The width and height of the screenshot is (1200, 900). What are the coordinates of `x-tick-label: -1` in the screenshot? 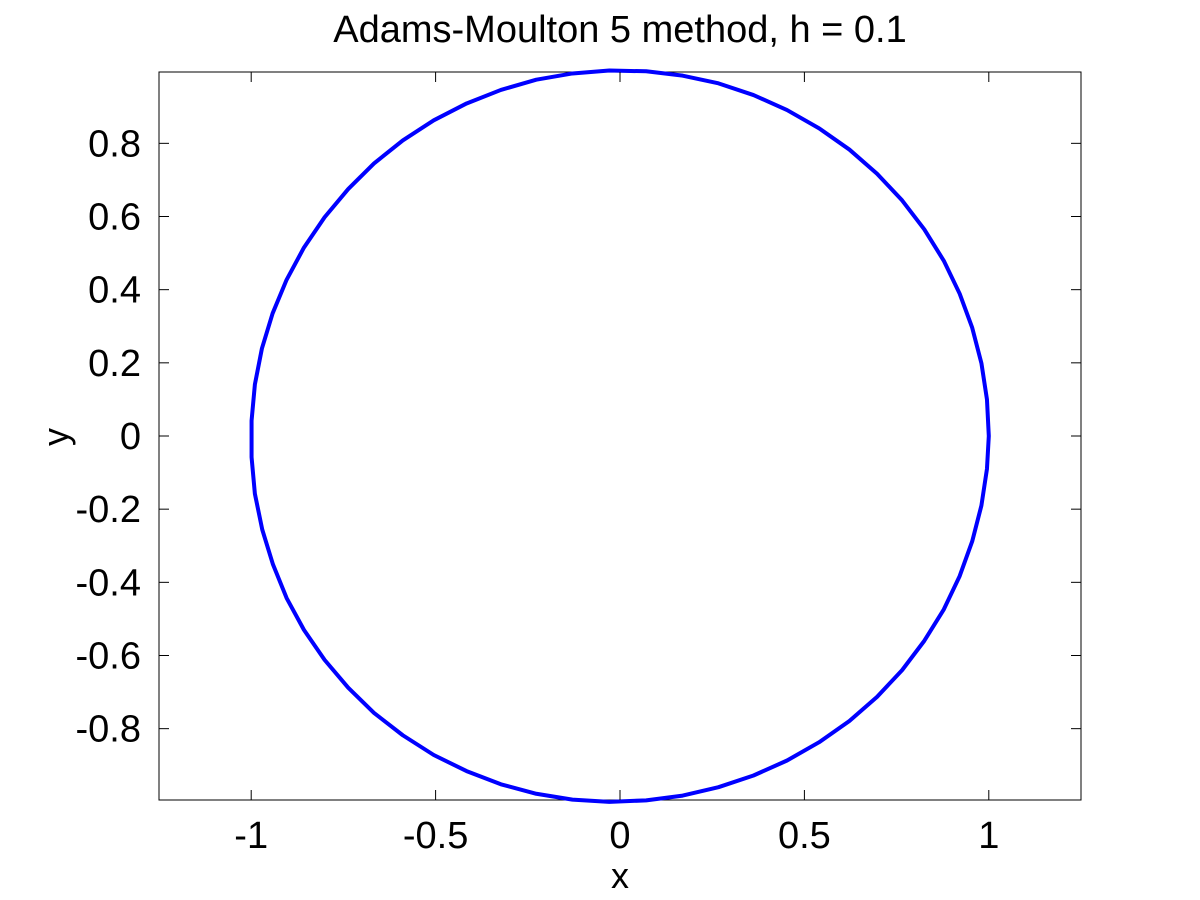 It's located at (251, 836).